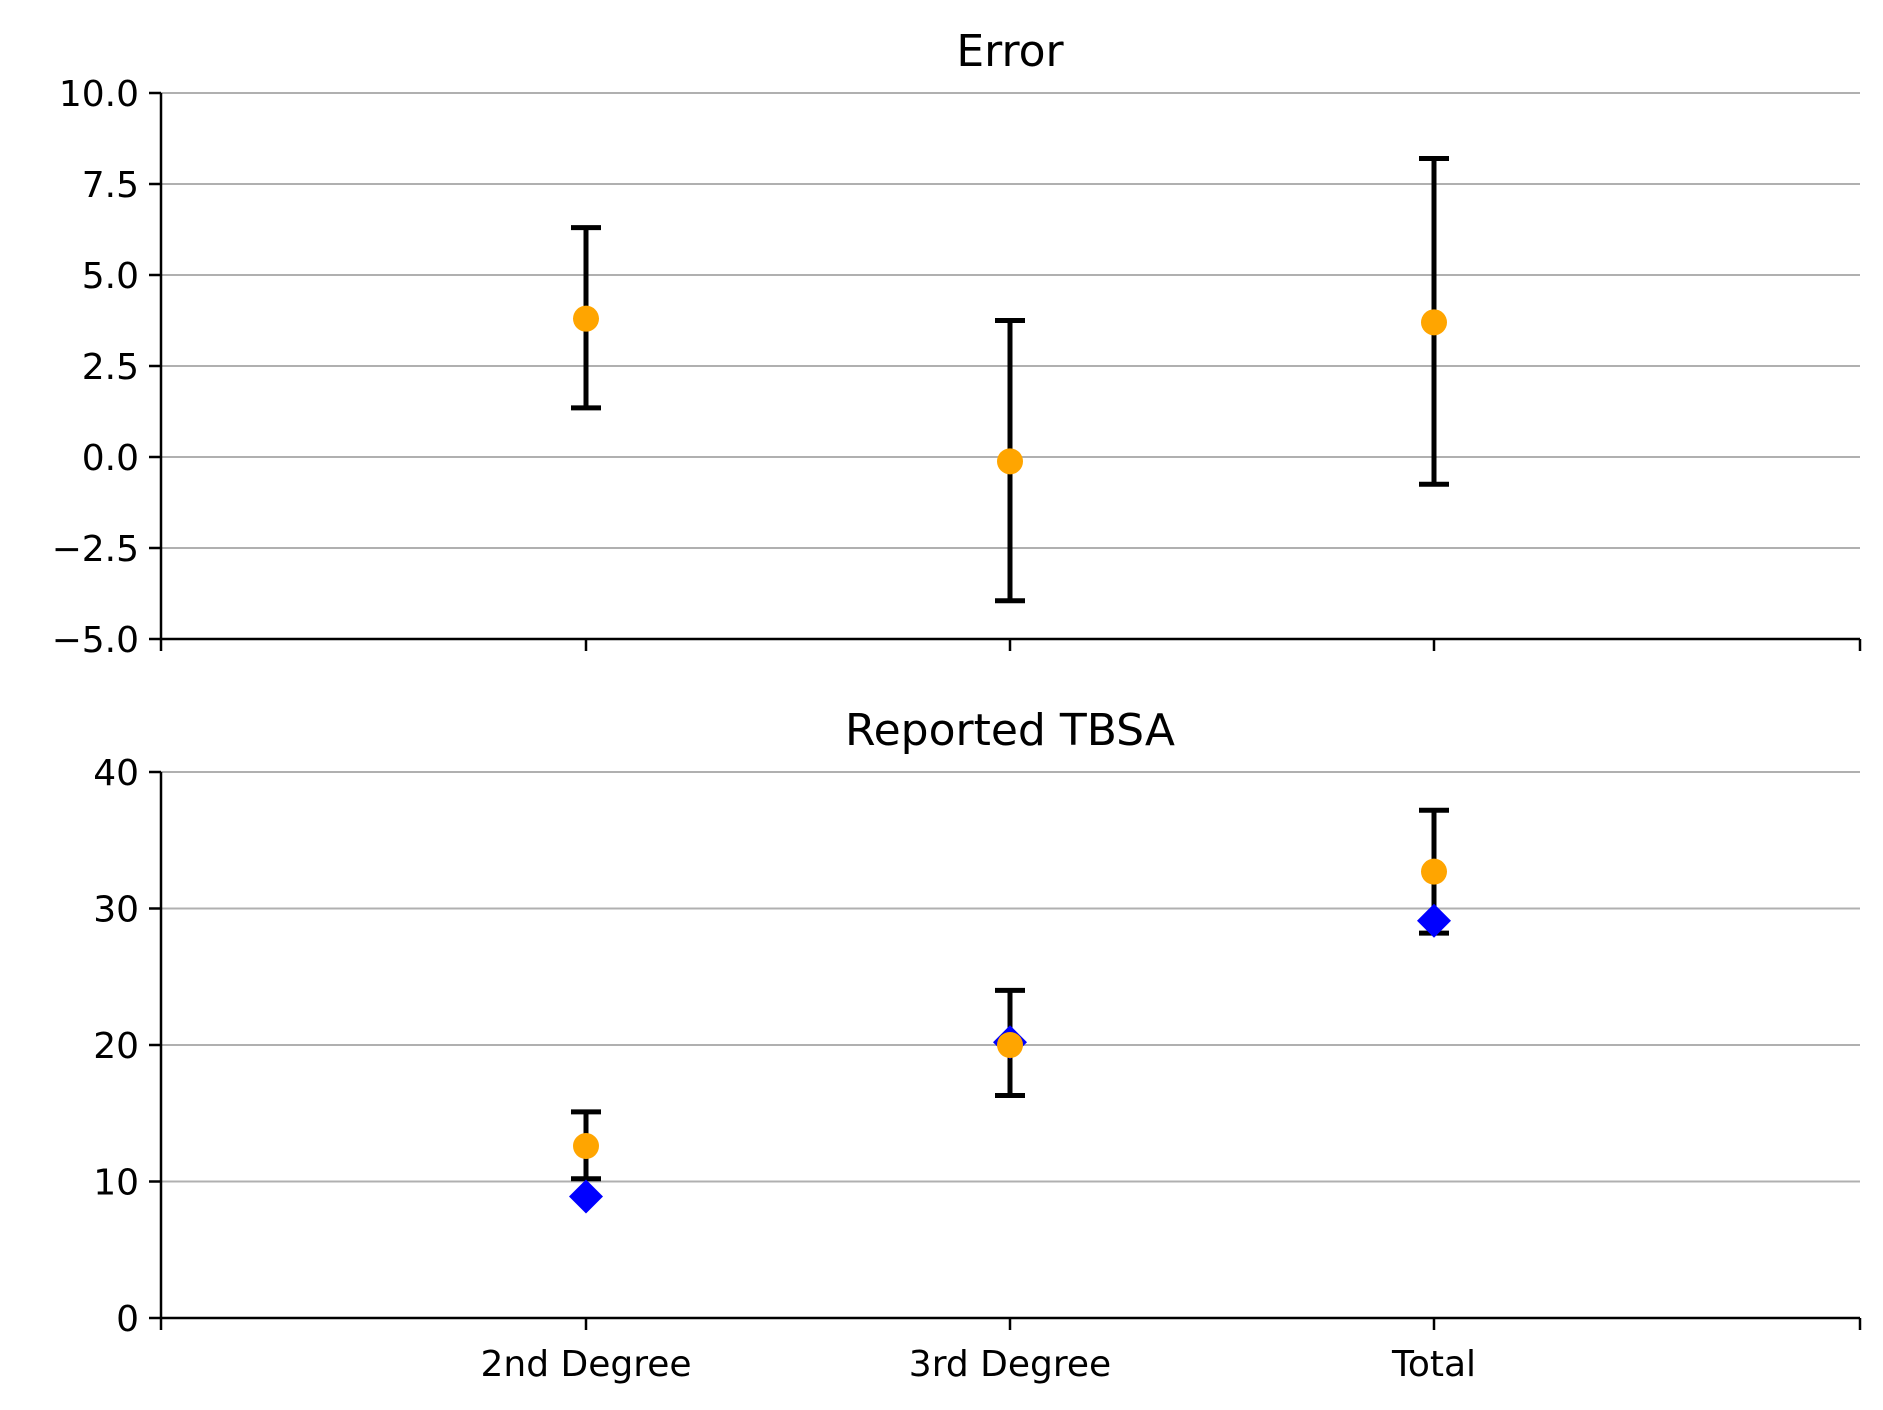  What do you see at coordinates (110, 276) in the screenshot?
I see `y-tick-label: 5.0` at bounding box center [110, 276].